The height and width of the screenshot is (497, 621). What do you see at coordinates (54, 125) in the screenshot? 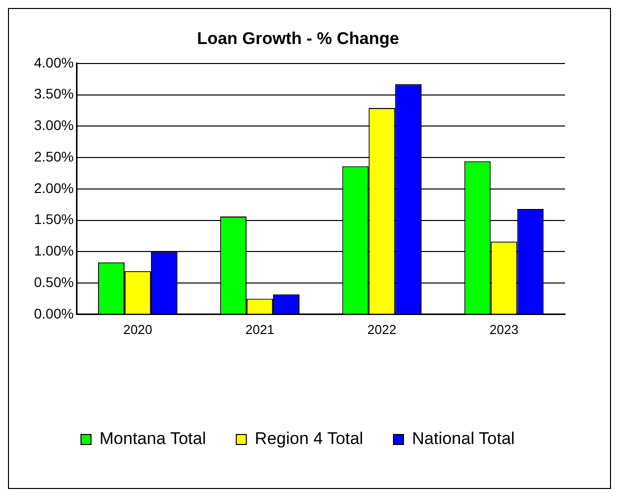
I see `y-tick-label: 3.00%` at bounding box center [54, 125].